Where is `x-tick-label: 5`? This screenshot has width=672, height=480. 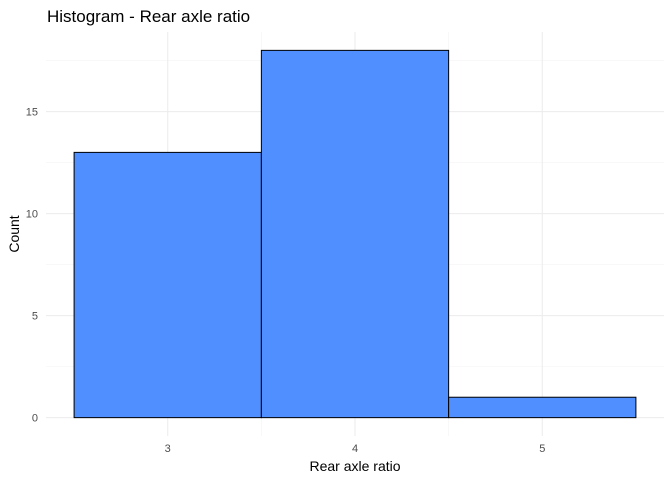 x-tick-label: 5 is located at coordinates (542, 449).